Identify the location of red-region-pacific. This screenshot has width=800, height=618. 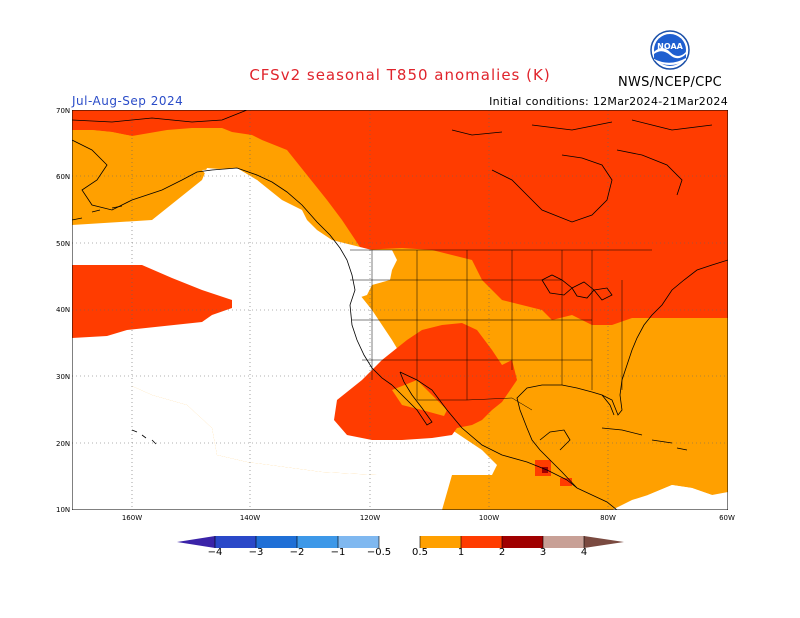
(152, 301).